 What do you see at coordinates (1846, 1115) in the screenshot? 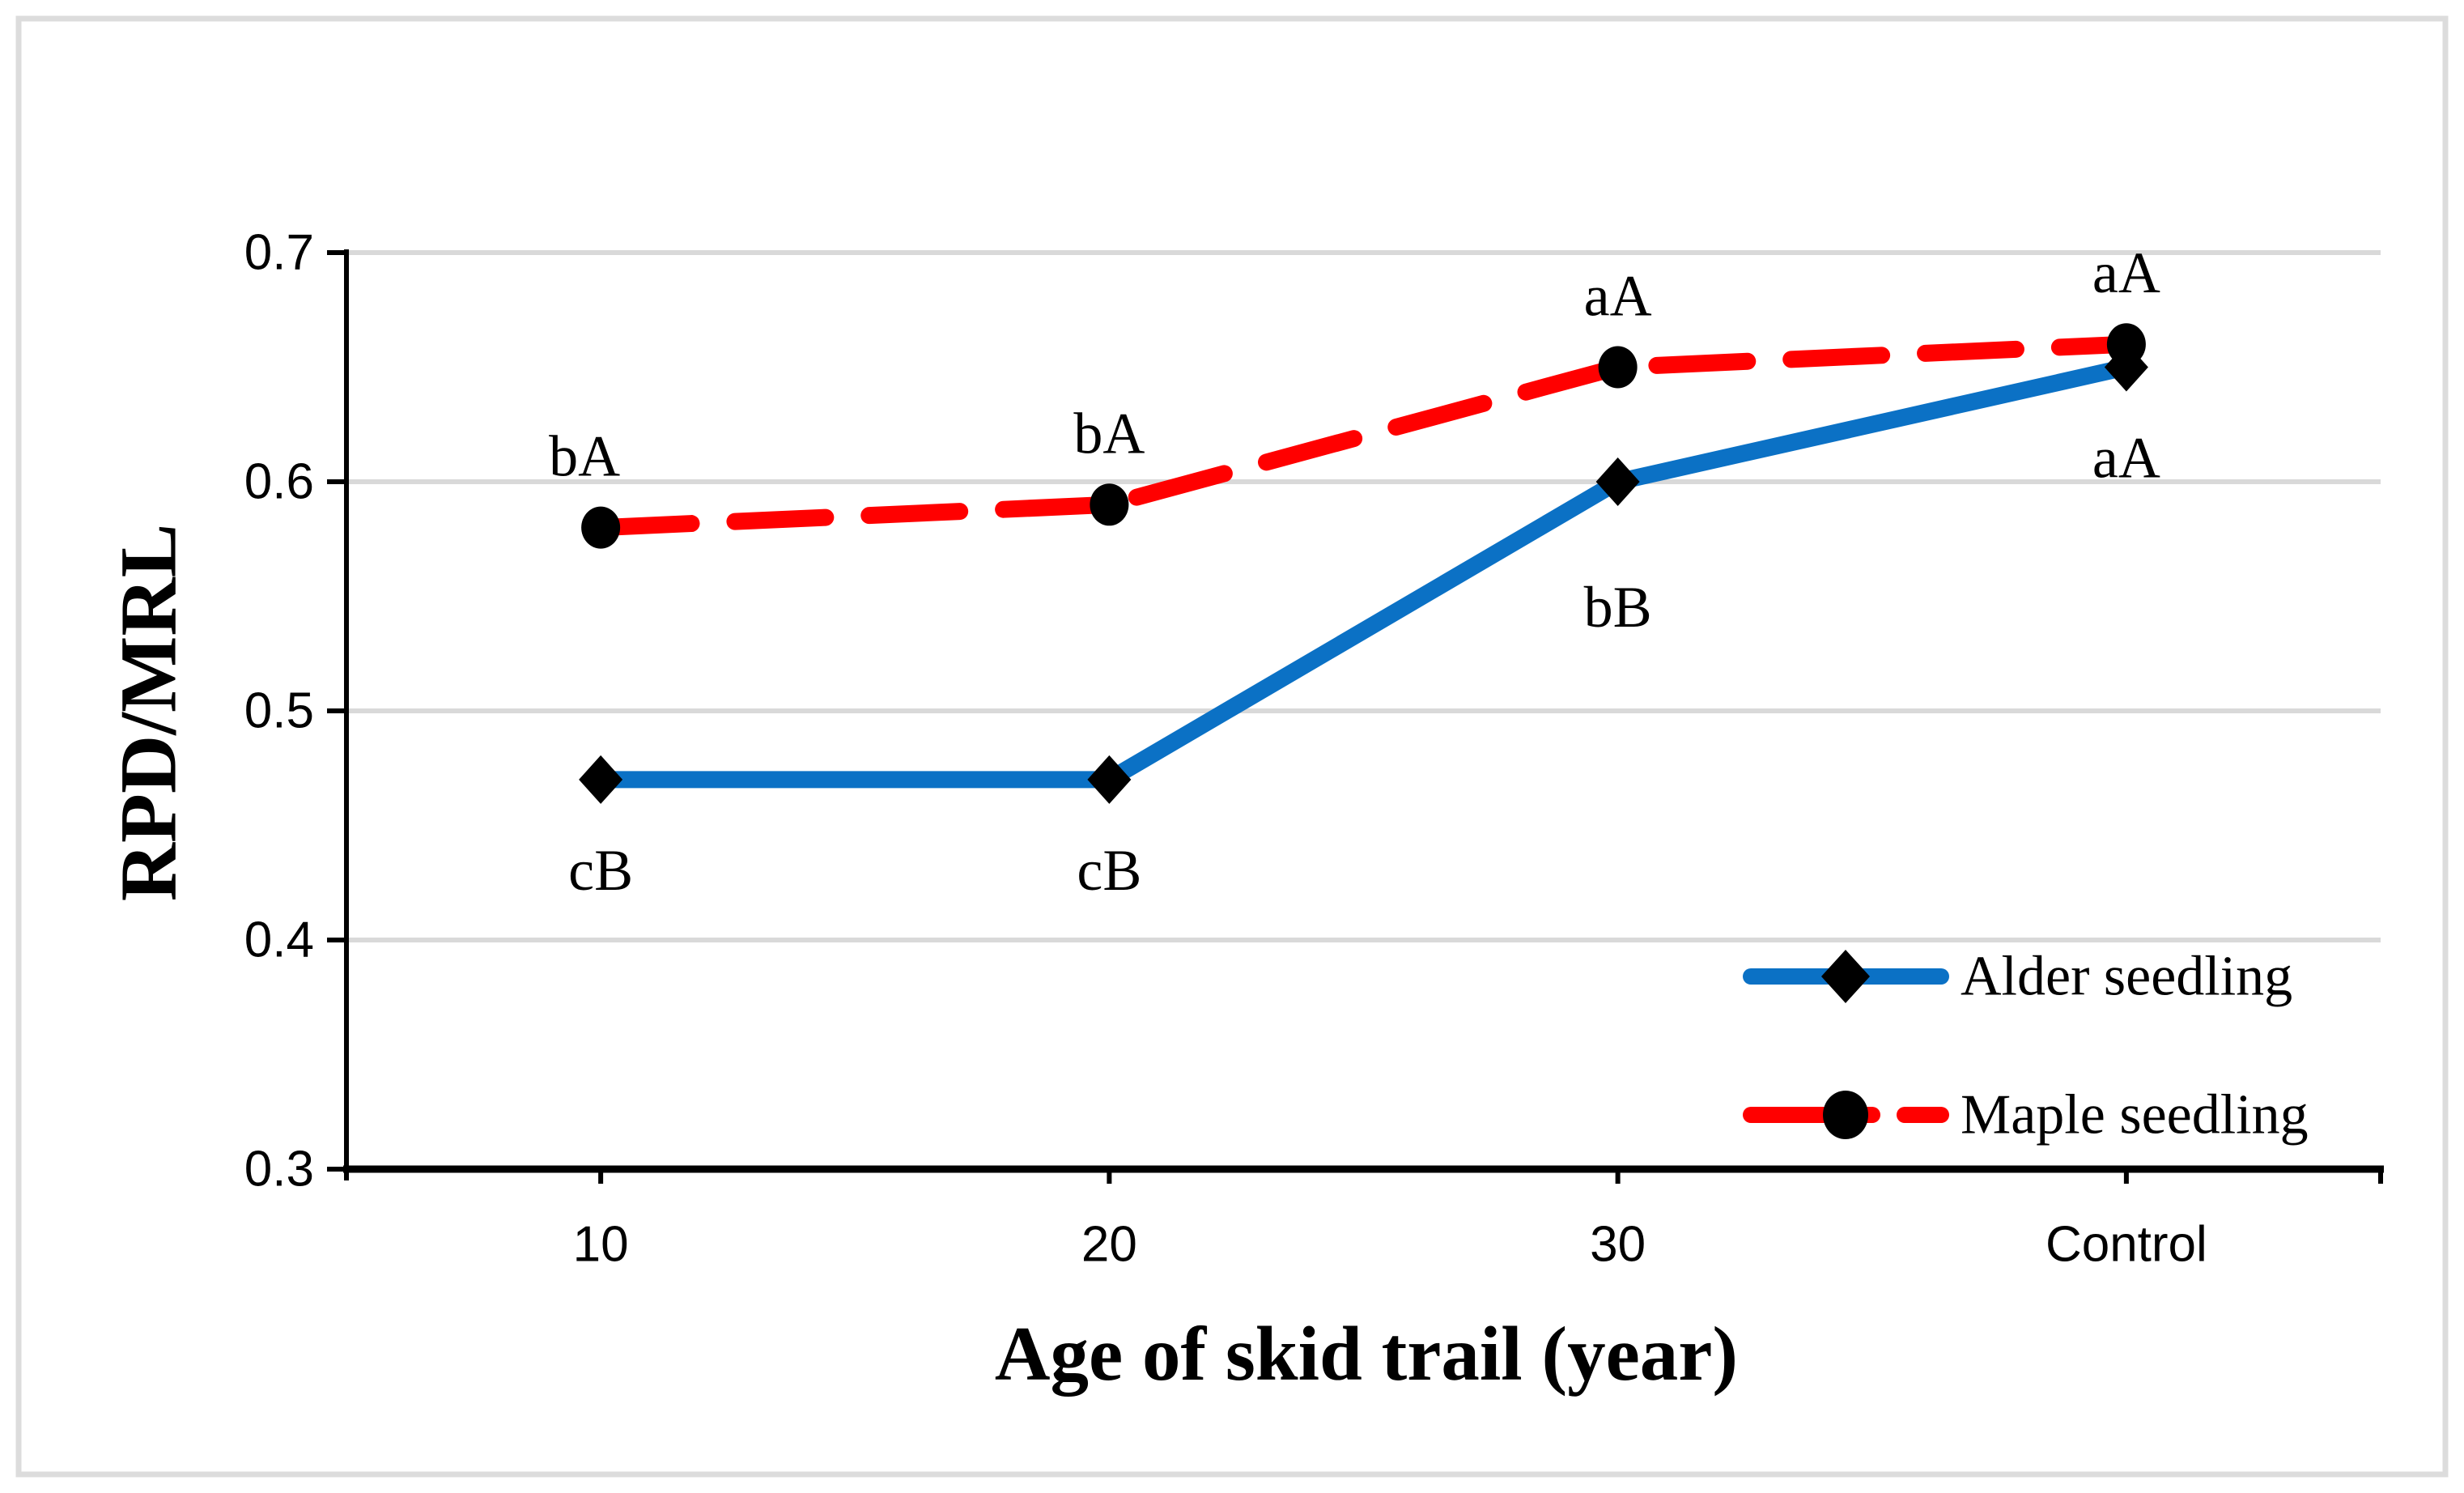
I see `legend-maple-circle-icon` at bounding box center [1846, 1115].